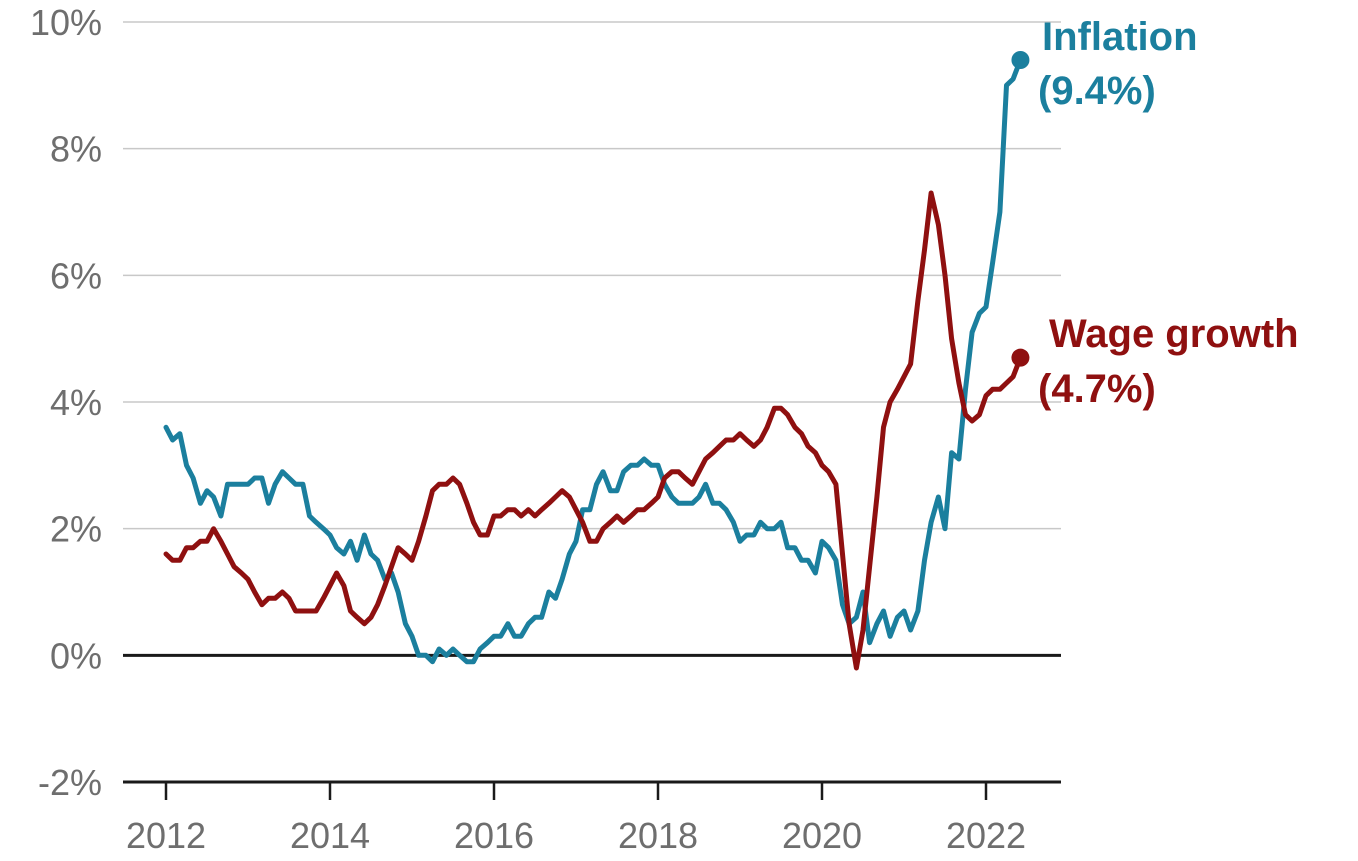  Describe the element at coordinates (494, 835) in the screenshot. I see `x-tick-label: 2016` at that location.